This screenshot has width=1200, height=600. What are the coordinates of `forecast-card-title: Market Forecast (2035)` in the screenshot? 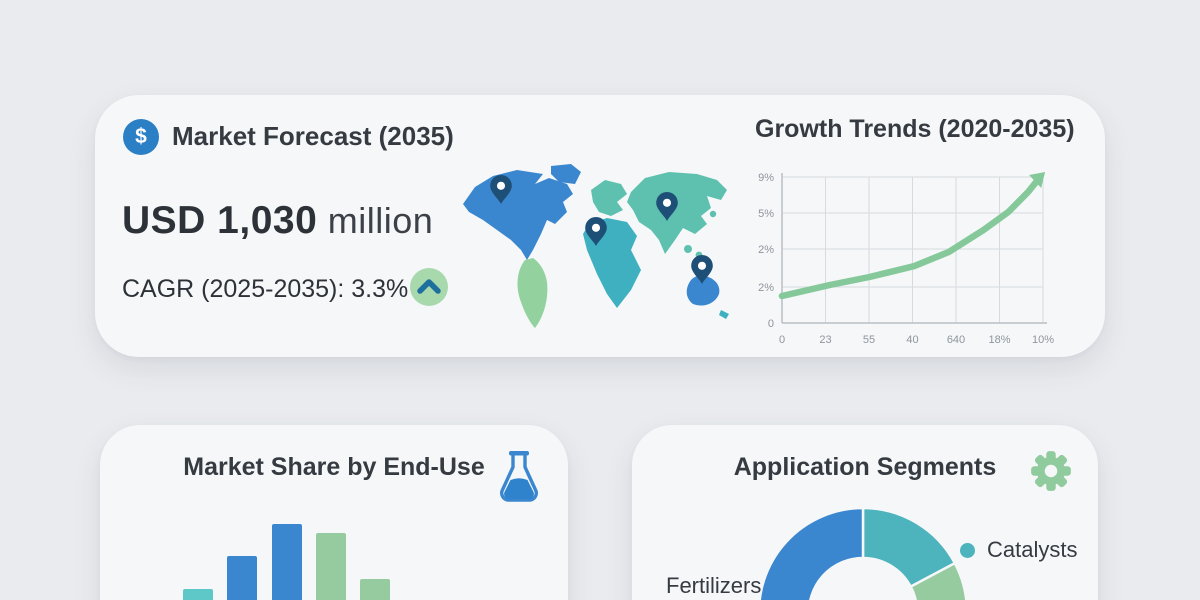 It's located at (313, 136).